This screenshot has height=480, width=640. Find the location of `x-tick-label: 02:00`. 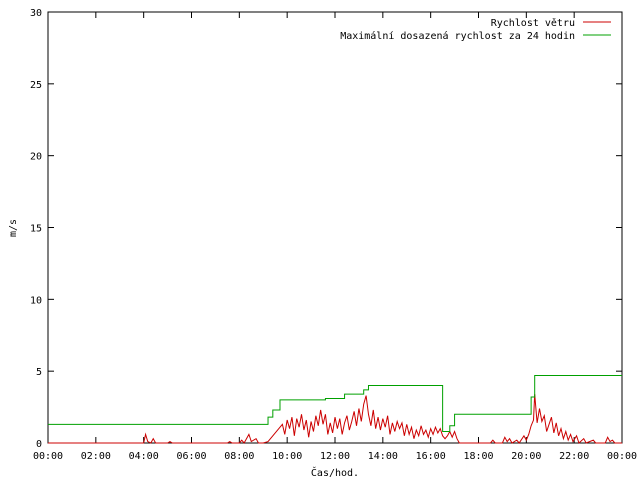

x-tick-label: 02:00 is located at coordinates (96, 456).